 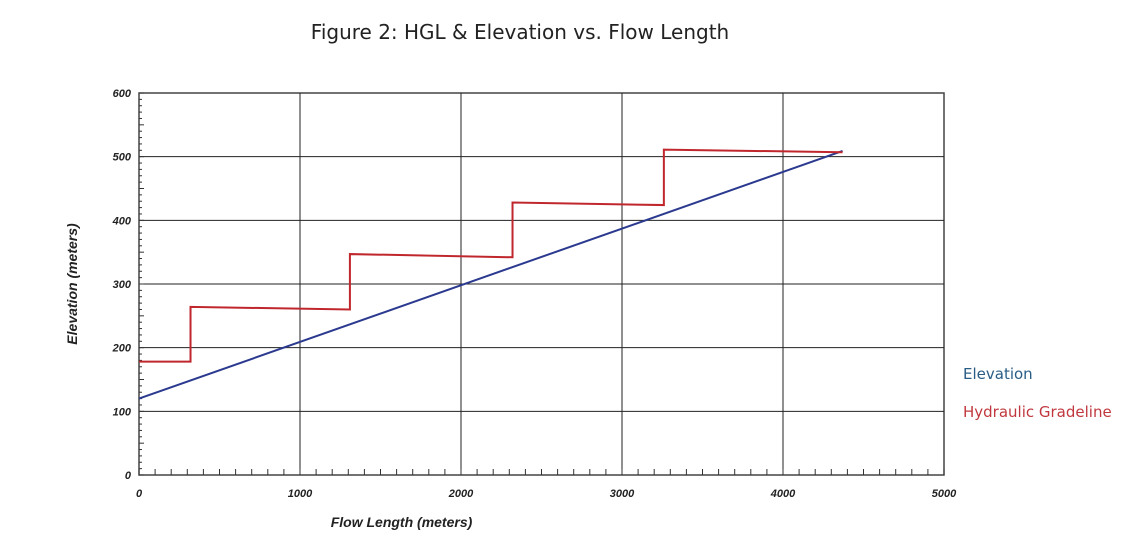 I want to click on y-tick-label: 400, so click(x=122, y=221).